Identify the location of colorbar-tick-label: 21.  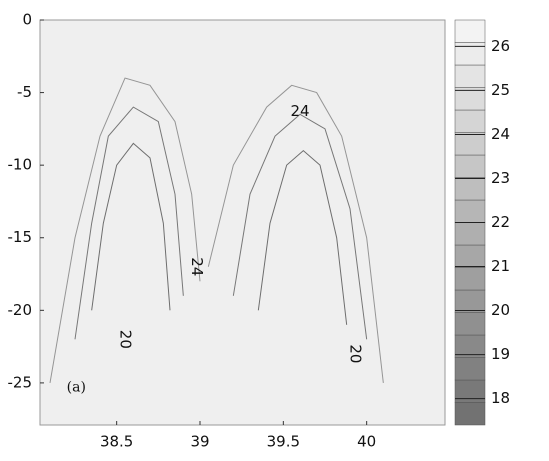
(500, 266).